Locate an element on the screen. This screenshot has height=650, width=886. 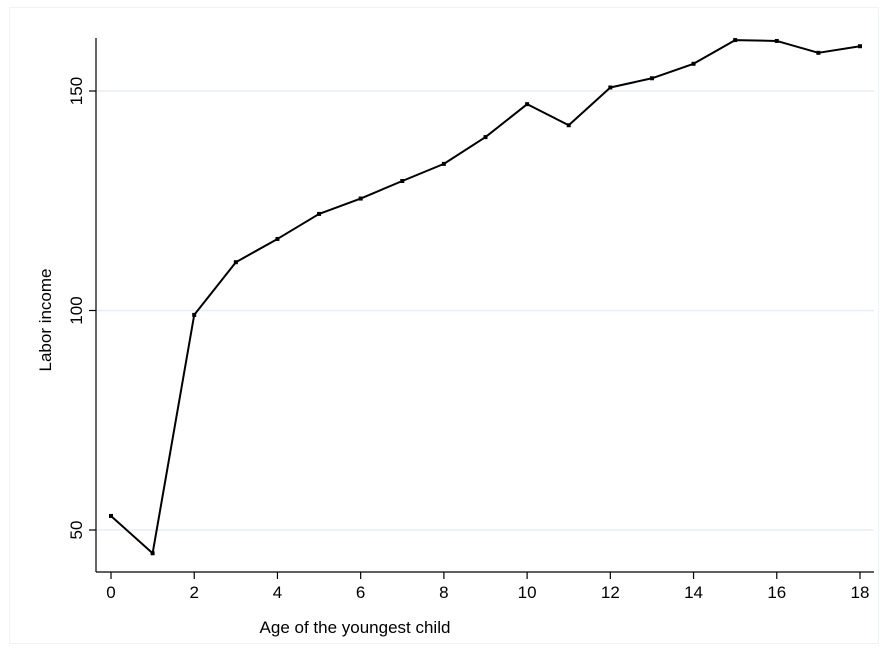
x-tick-label: 10 is located at coordinates (527, 592).